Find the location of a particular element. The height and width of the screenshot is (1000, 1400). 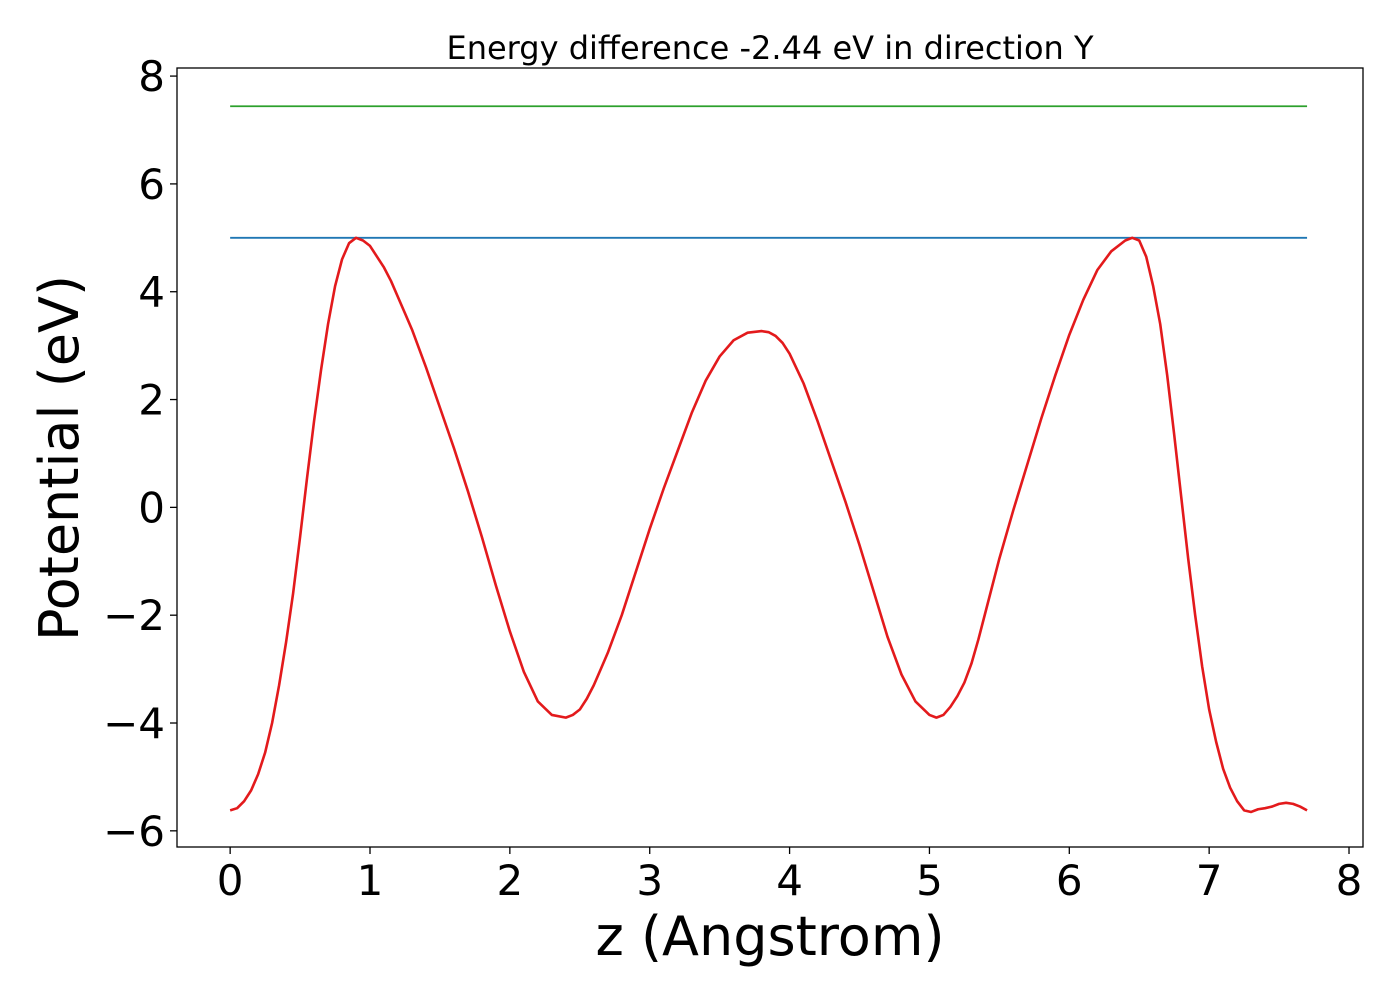

y-tick-label: 8 is located at coordinates (151, 76).